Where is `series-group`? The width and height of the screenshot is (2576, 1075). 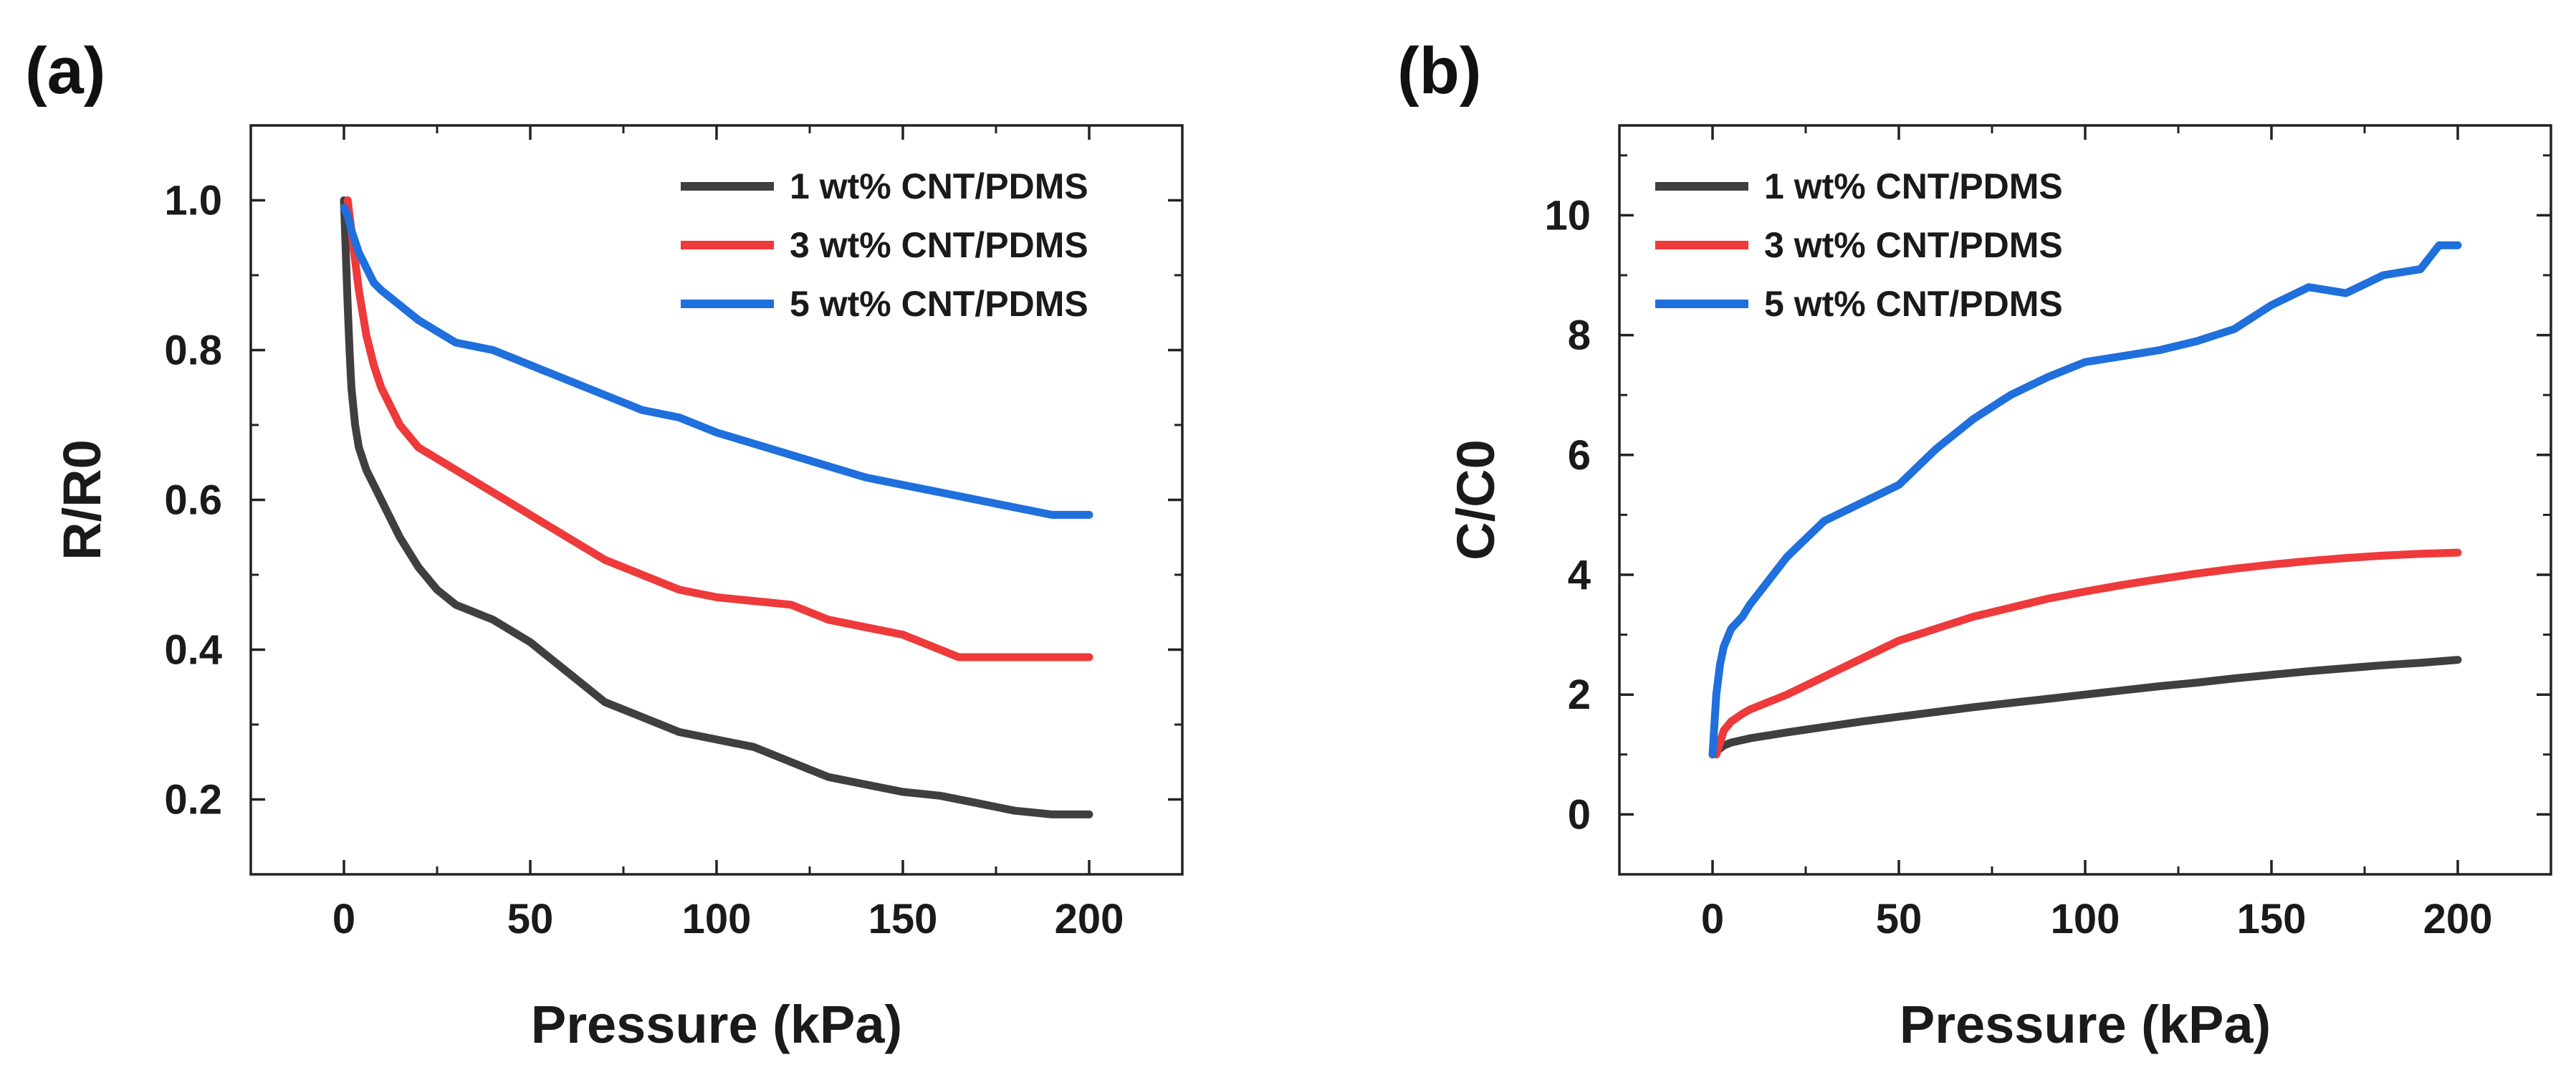 series-group is located at coordinates (2085, 500).